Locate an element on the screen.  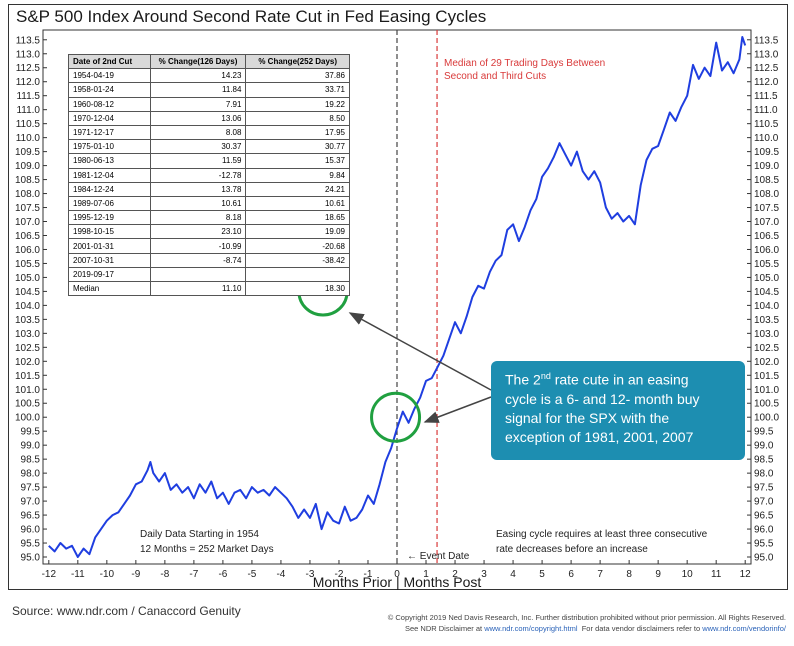
table-cell: 24.21 is located at coordinates (297, 189).